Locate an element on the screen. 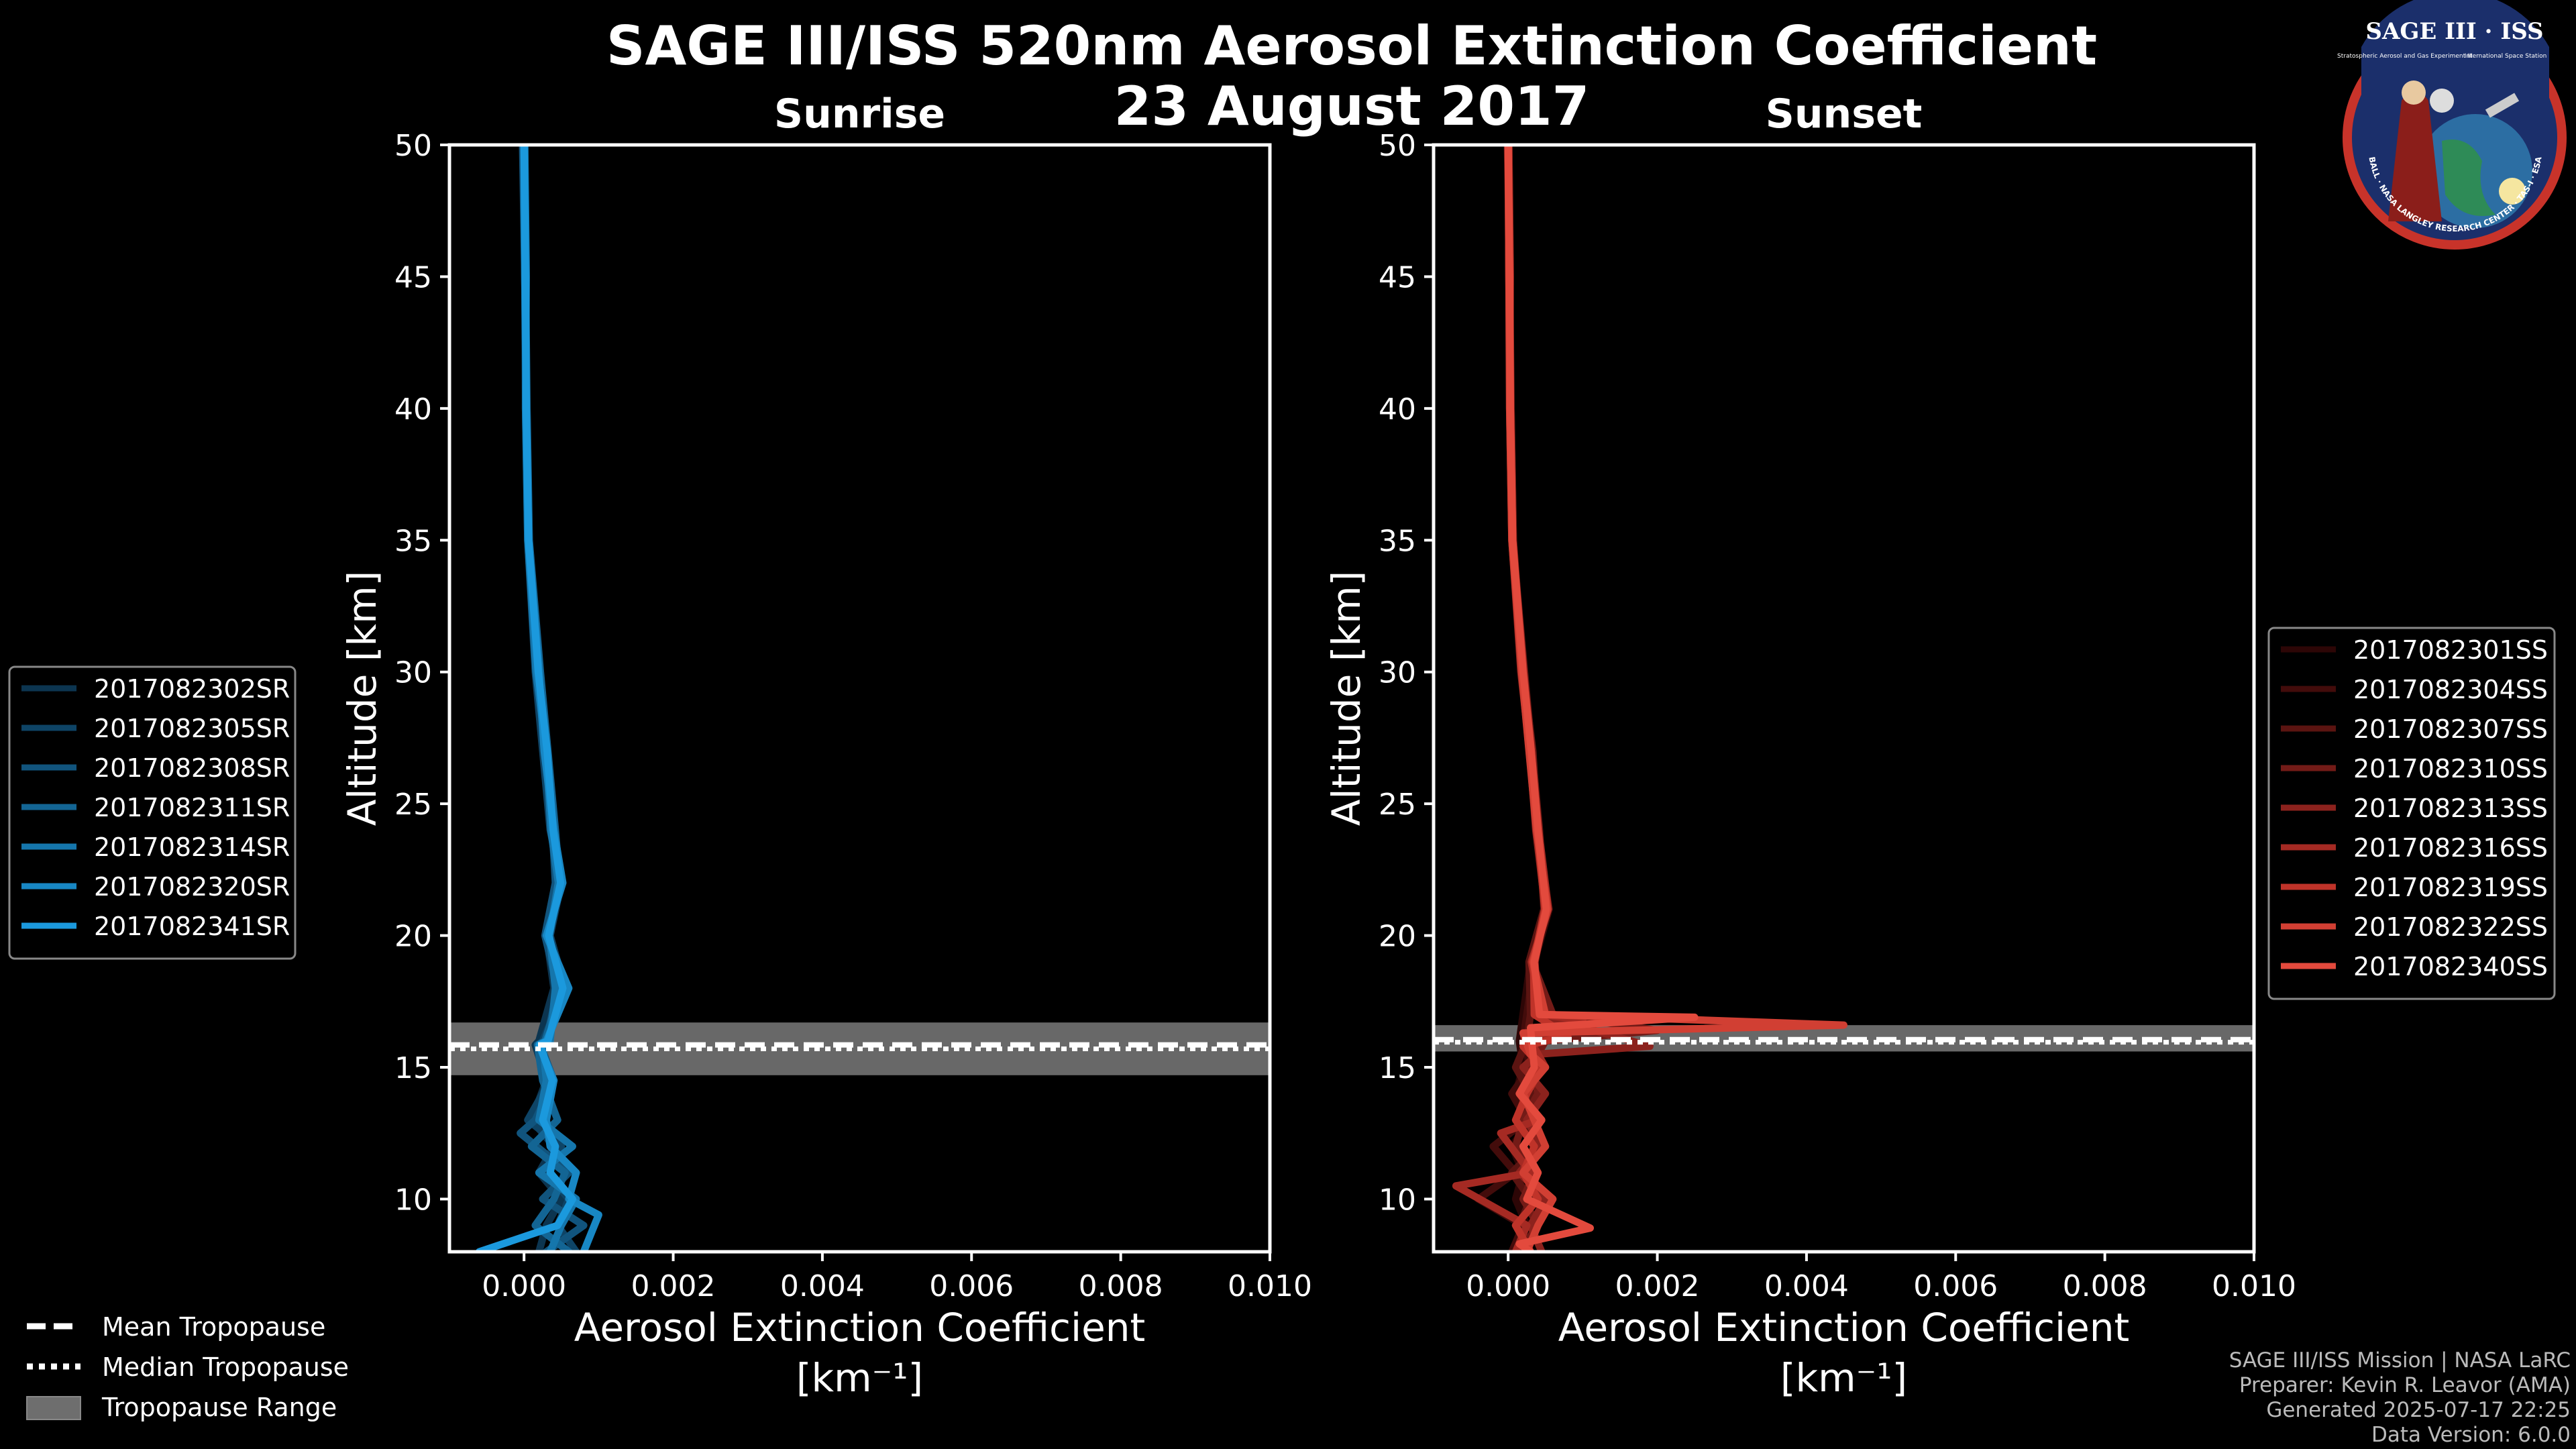  legend-entry-label: 2017082316SS is located at coordinates (2450, 848).